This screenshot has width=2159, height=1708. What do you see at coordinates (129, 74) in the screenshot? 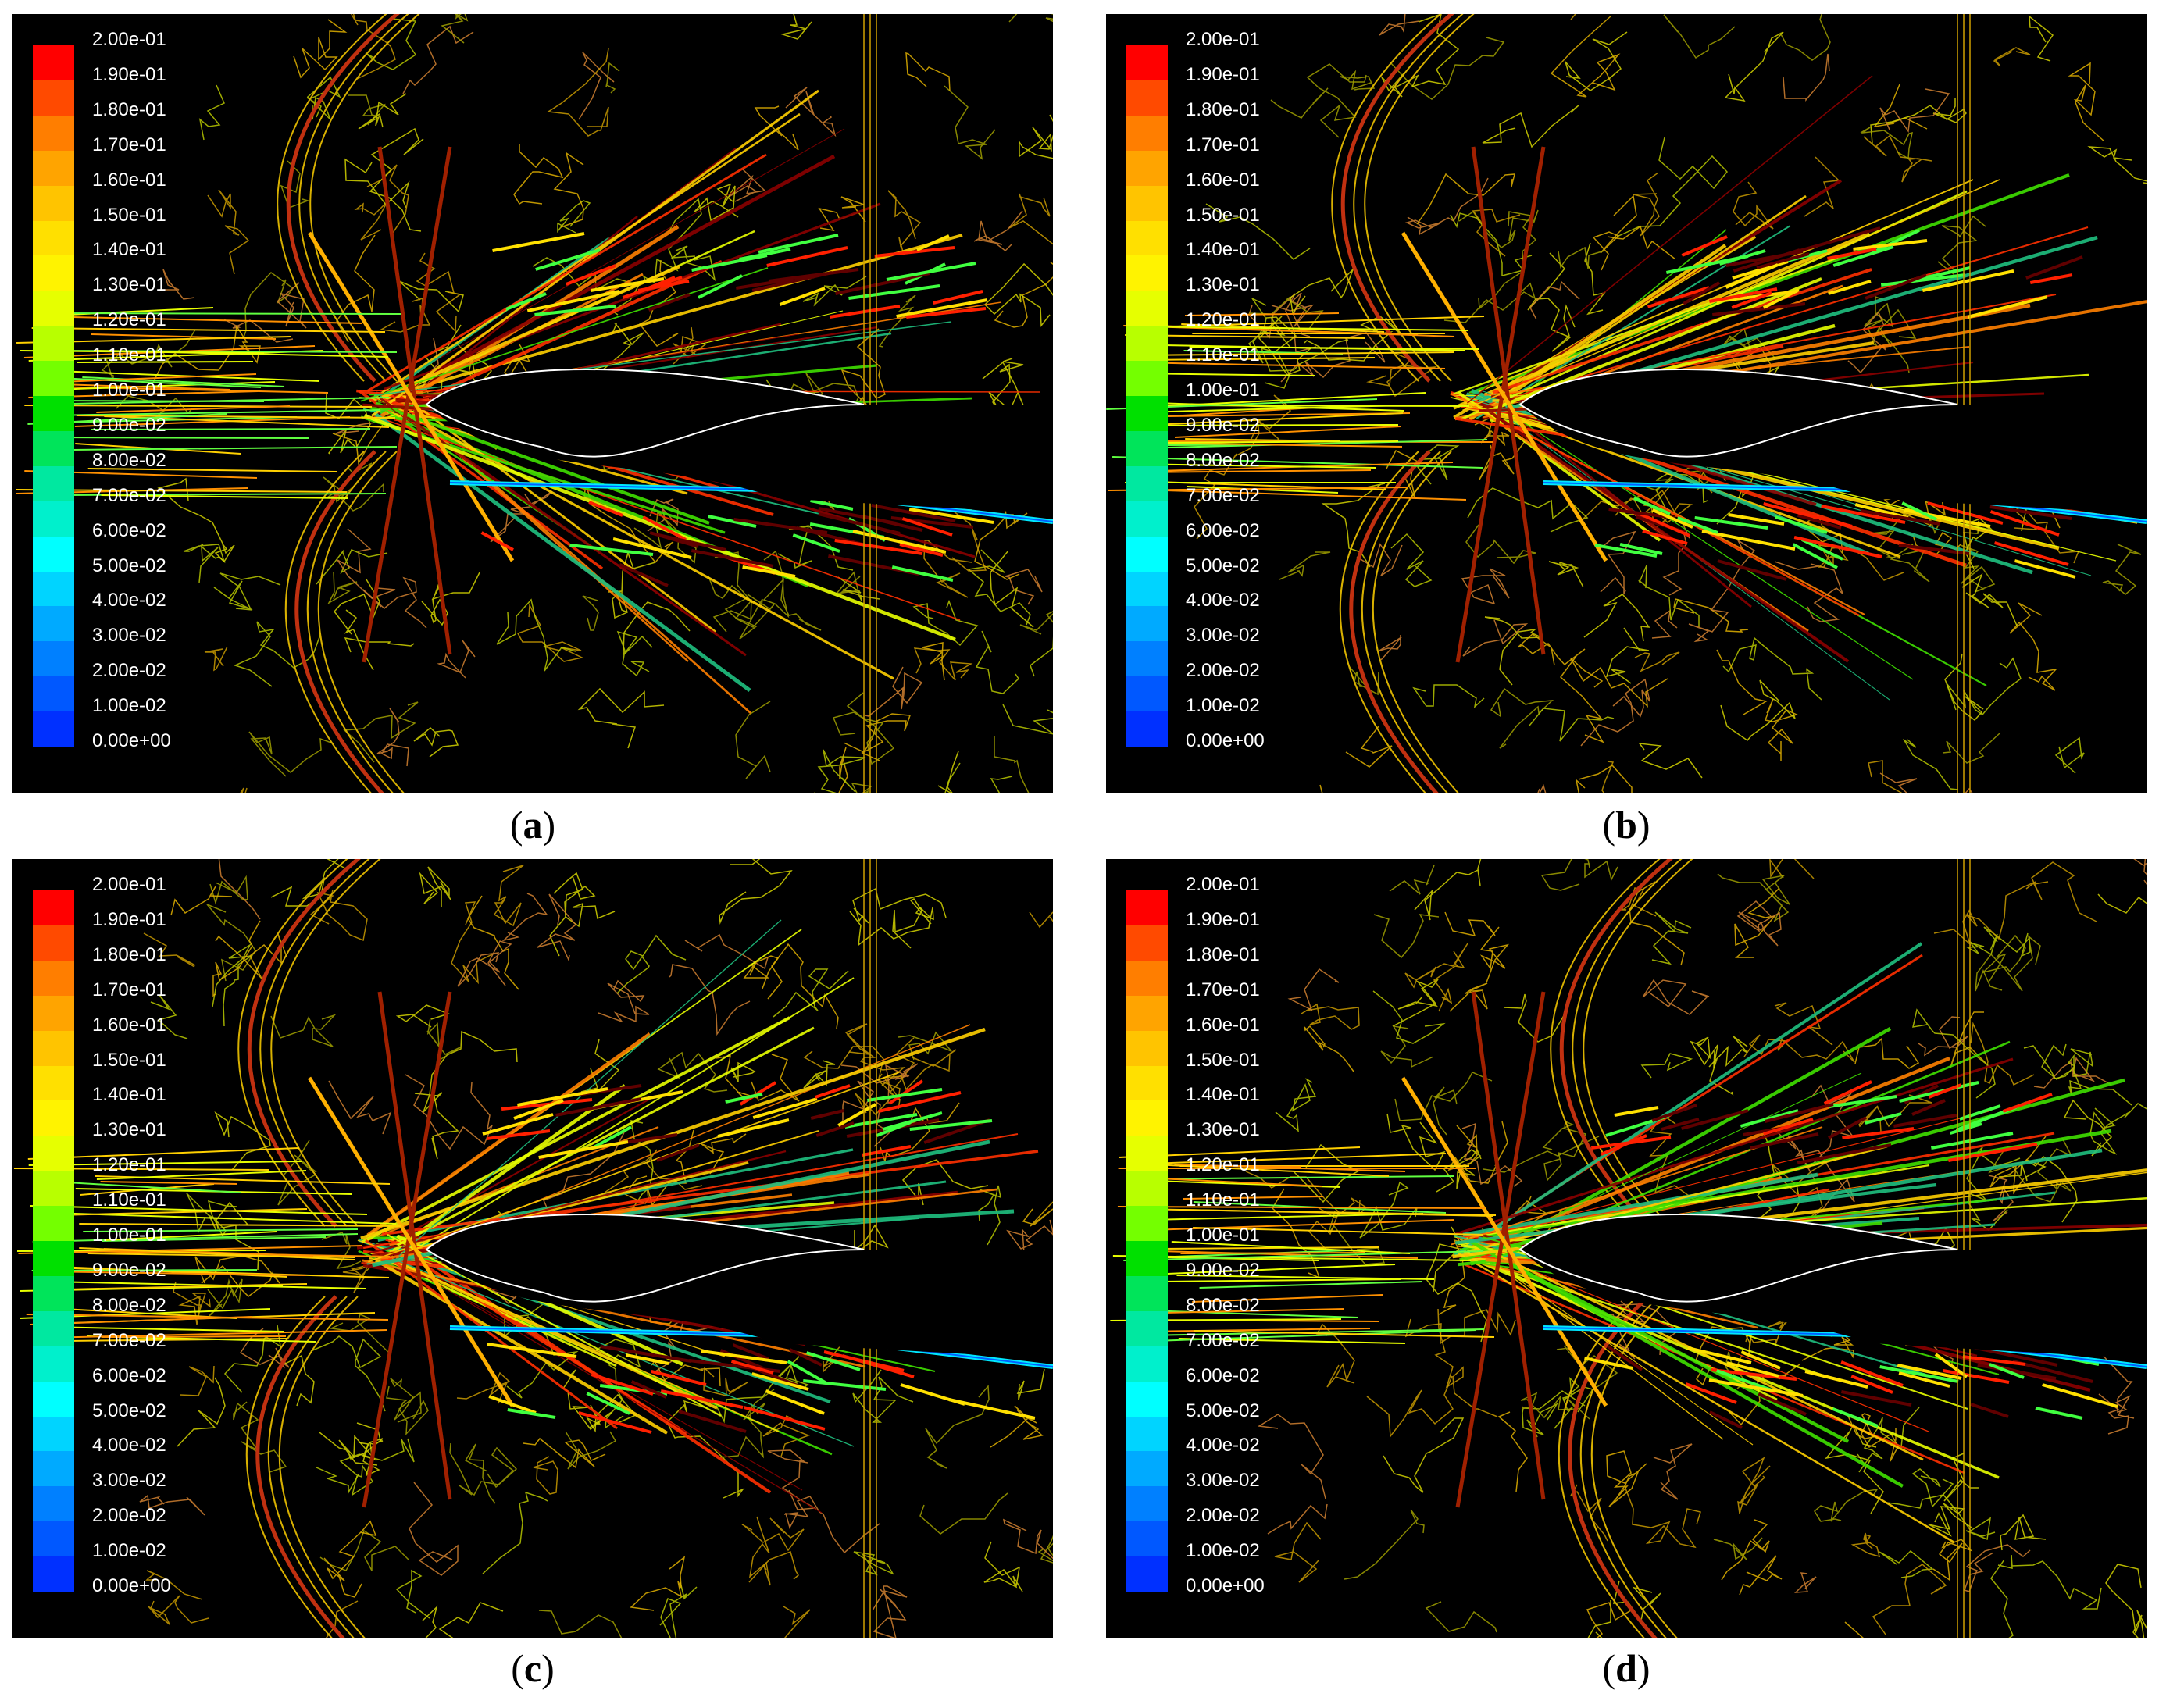
I see `legend-label: 1.90e-01` at bounding box center [129, 74].